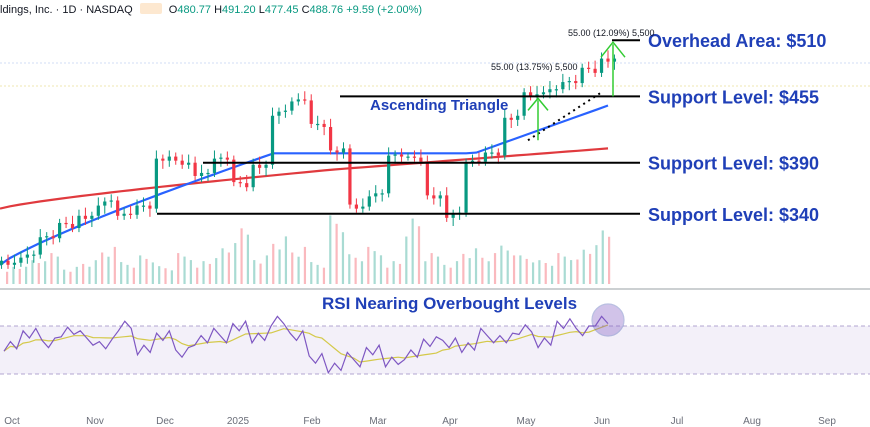  I want to click on x-tick-label: 2025, so click(238, 421).